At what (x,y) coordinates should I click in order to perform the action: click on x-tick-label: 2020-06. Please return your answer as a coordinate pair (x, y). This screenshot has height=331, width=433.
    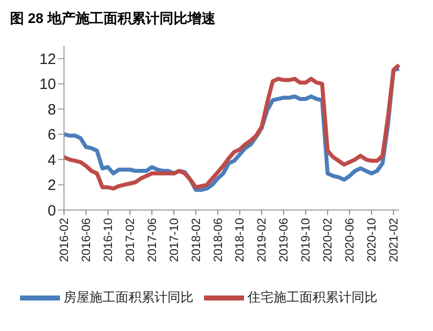
    Looking at the image, I should click on (349, 240).